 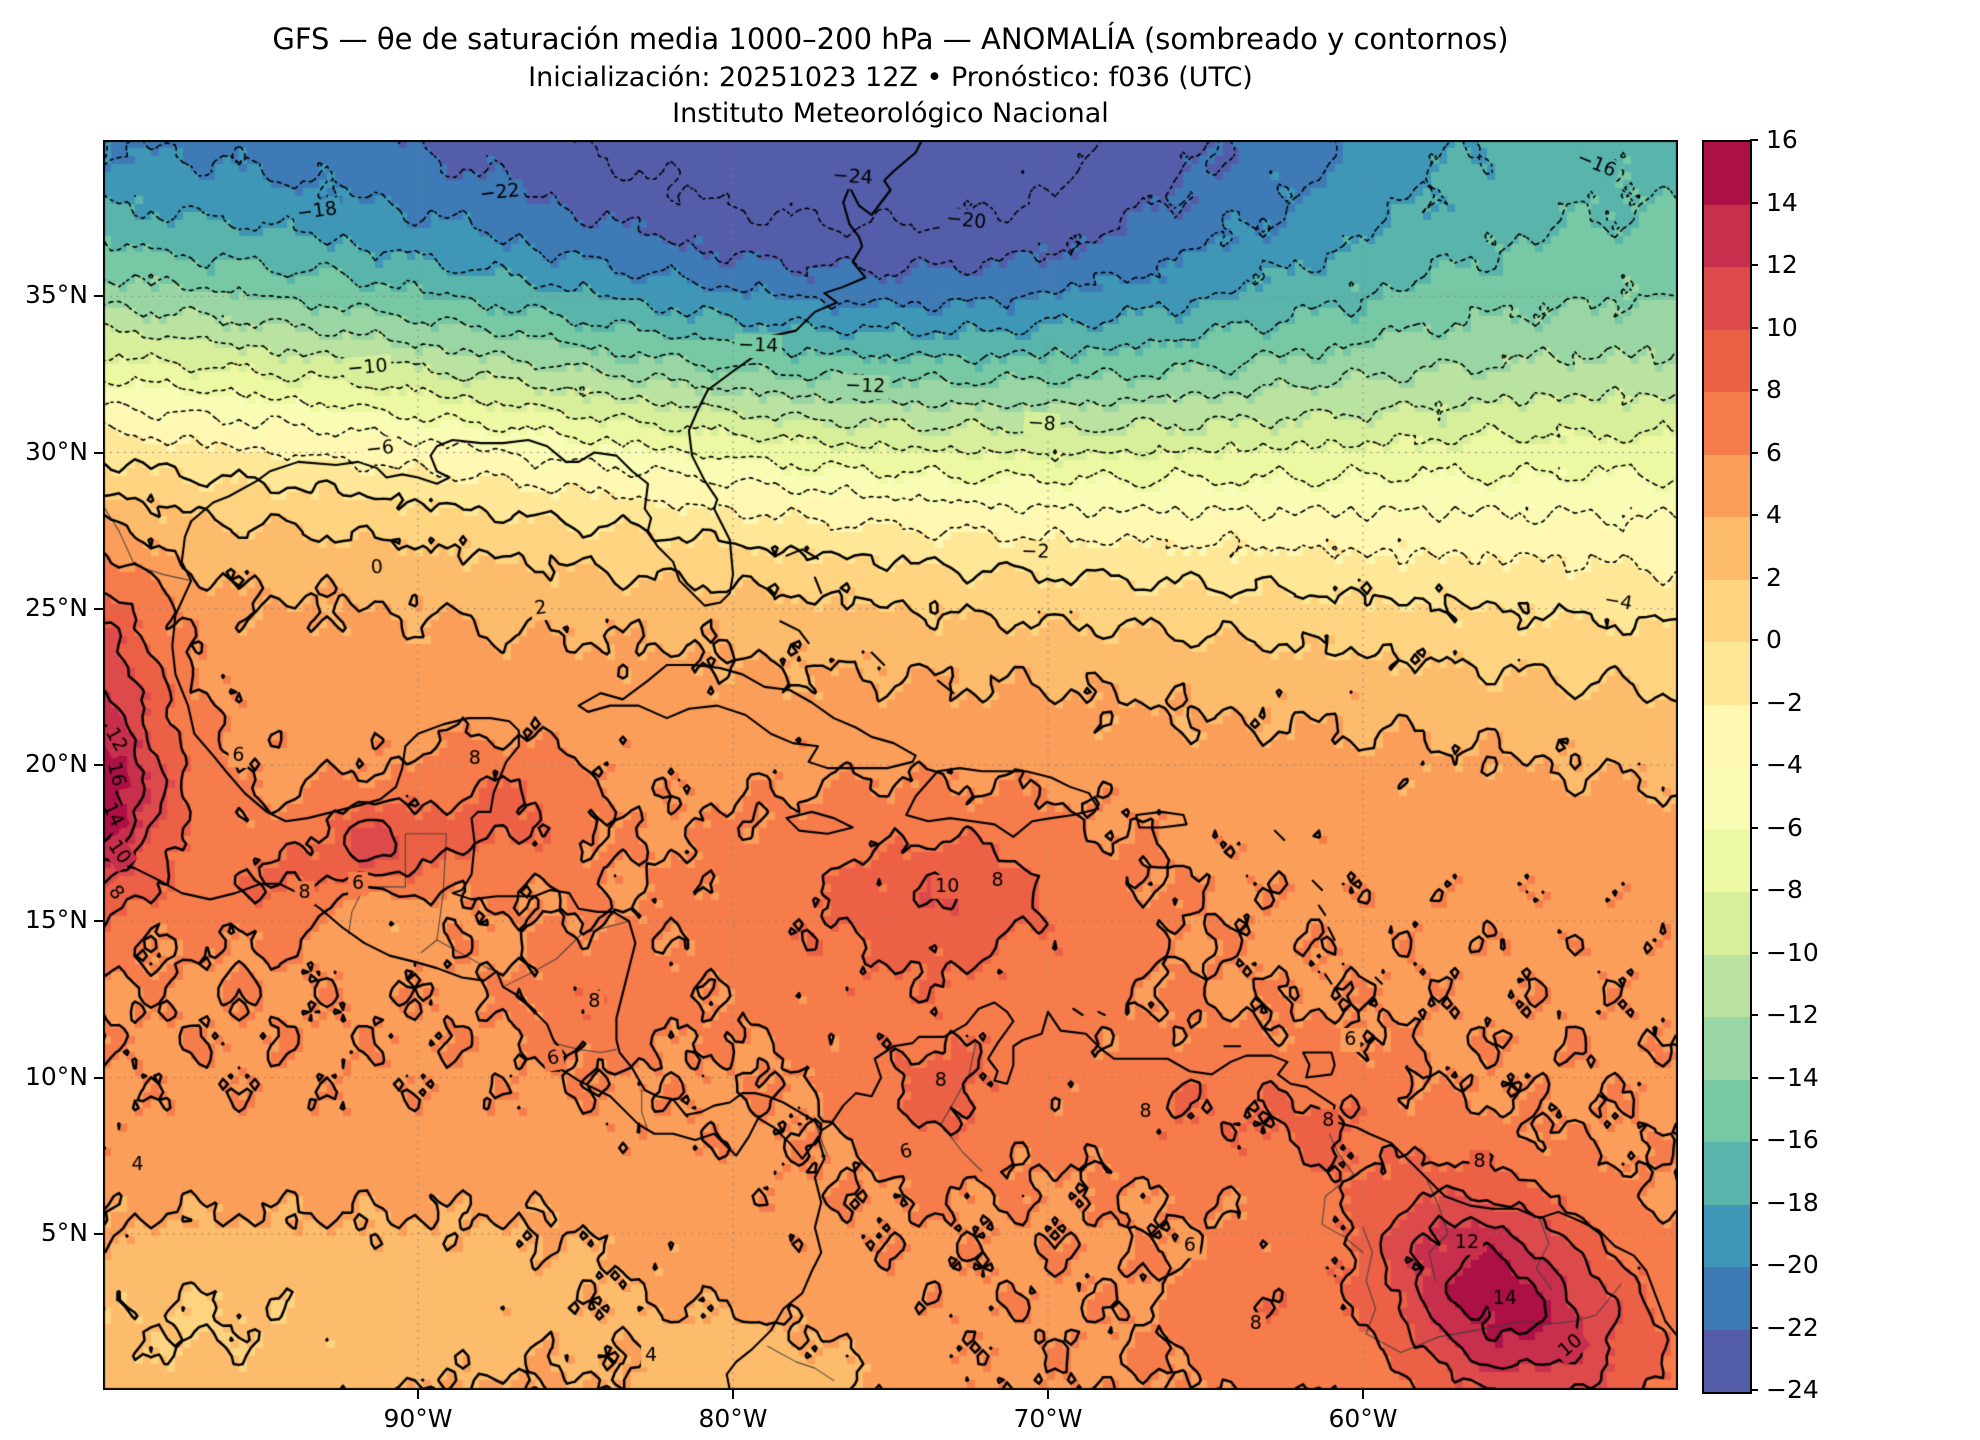 What do you see at coordinates (1782, 139) in the screenshot?
I see `colorbar-tick-label: 16` at bounding box center [1782, 139].